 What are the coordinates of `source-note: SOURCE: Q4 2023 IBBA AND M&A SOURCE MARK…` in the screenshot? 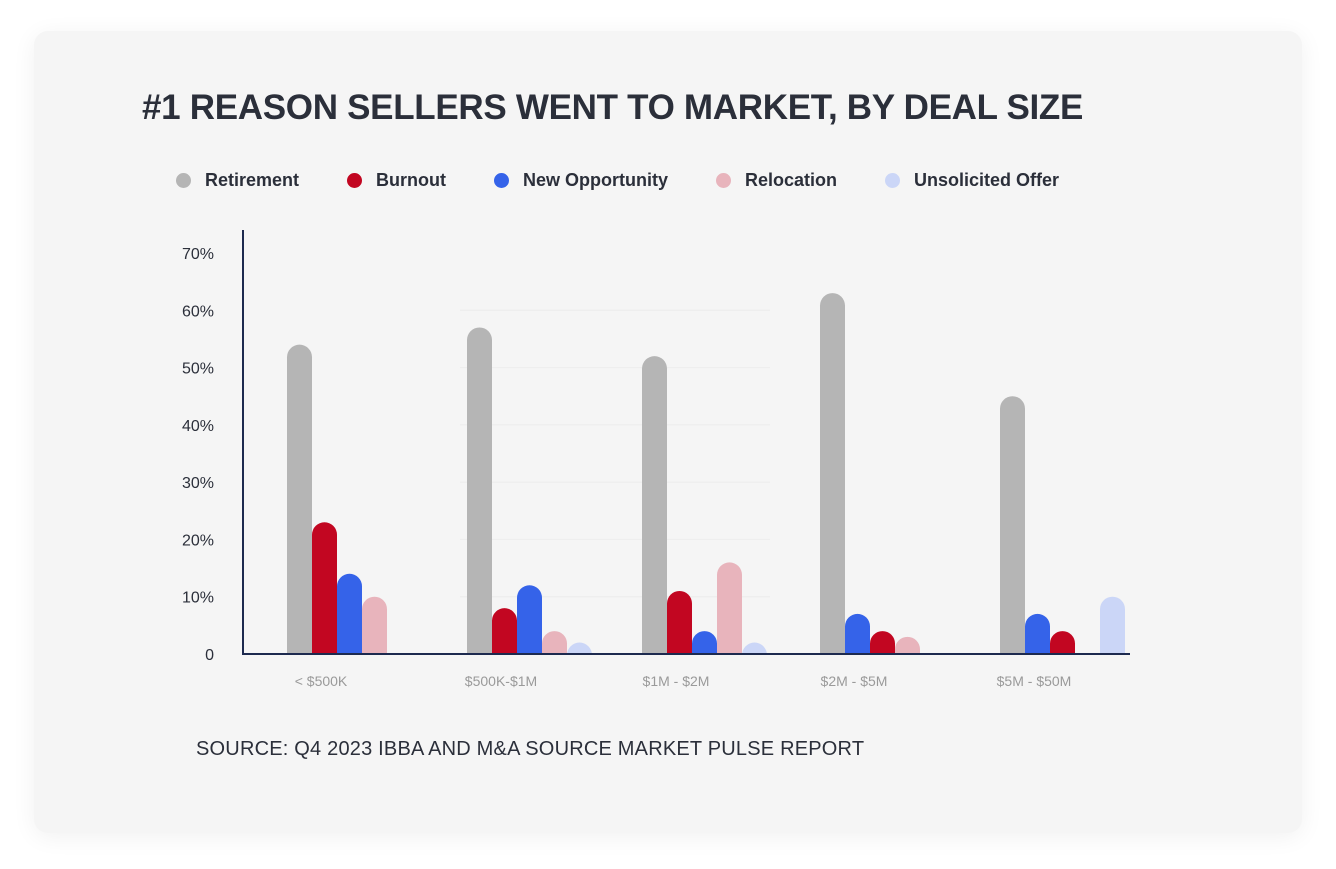 It's located at (530, 749).